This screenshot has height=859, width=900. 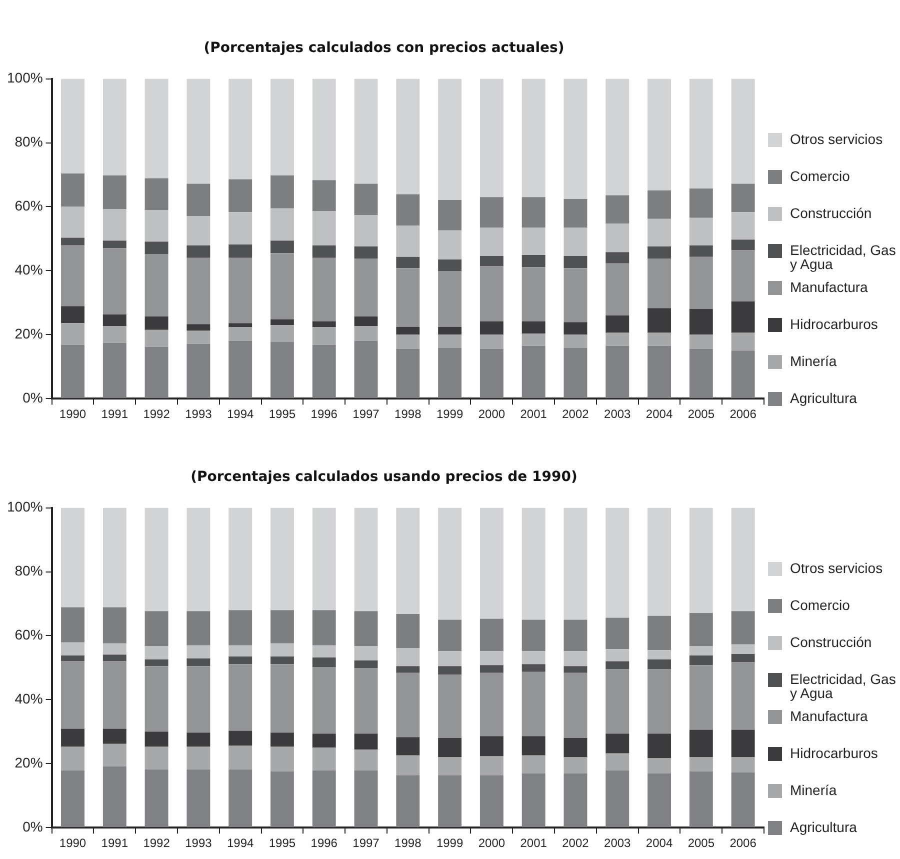 What do you see at coordinates (366, 414) in the screenshot?
I see `x-tick-label: 1997` at bounding box center [366, 414].